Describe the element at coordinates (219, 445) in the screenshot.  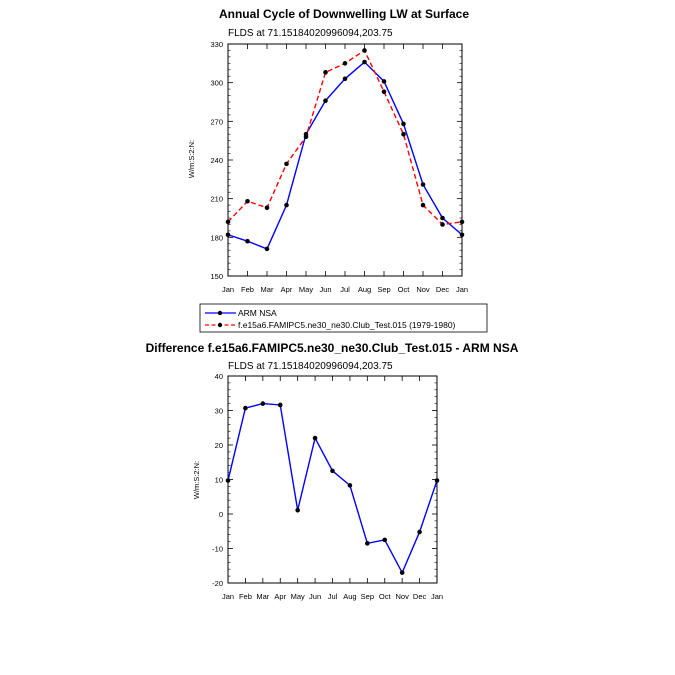
I see `y-tick-label: 20` at that location.